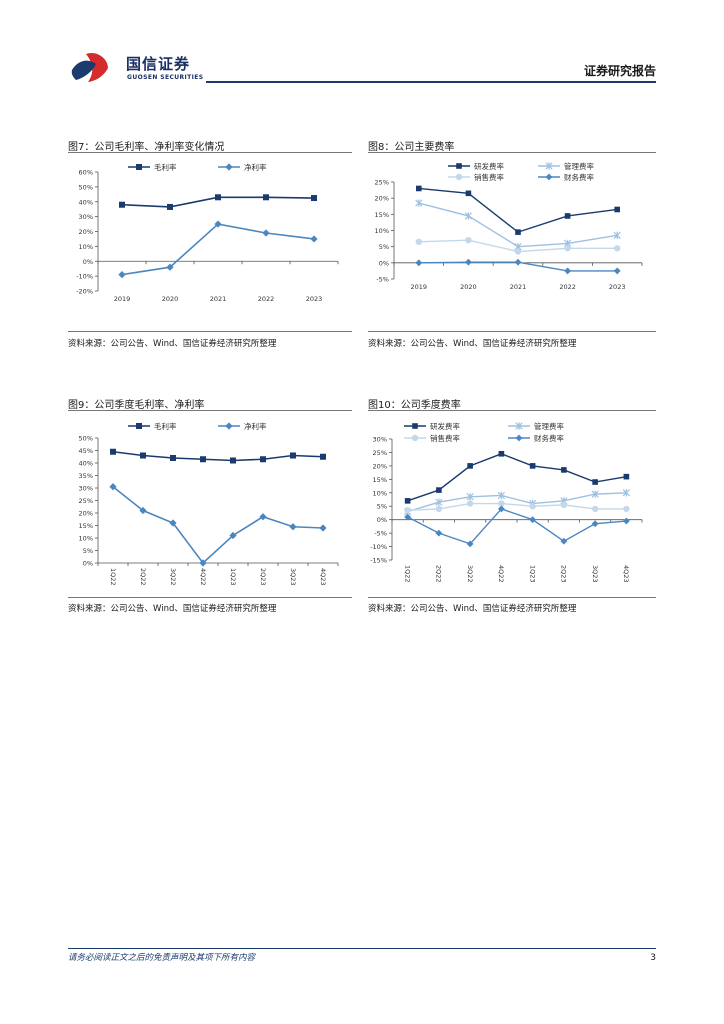 This screenshot has height=1024, width=724. I want to click on figure-8-top-rule, so click(512, 152).